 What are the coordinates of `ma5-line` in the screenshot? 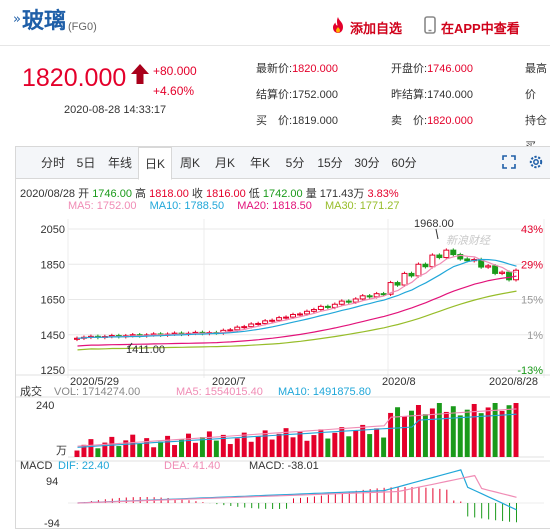 It's located at (297, 296).